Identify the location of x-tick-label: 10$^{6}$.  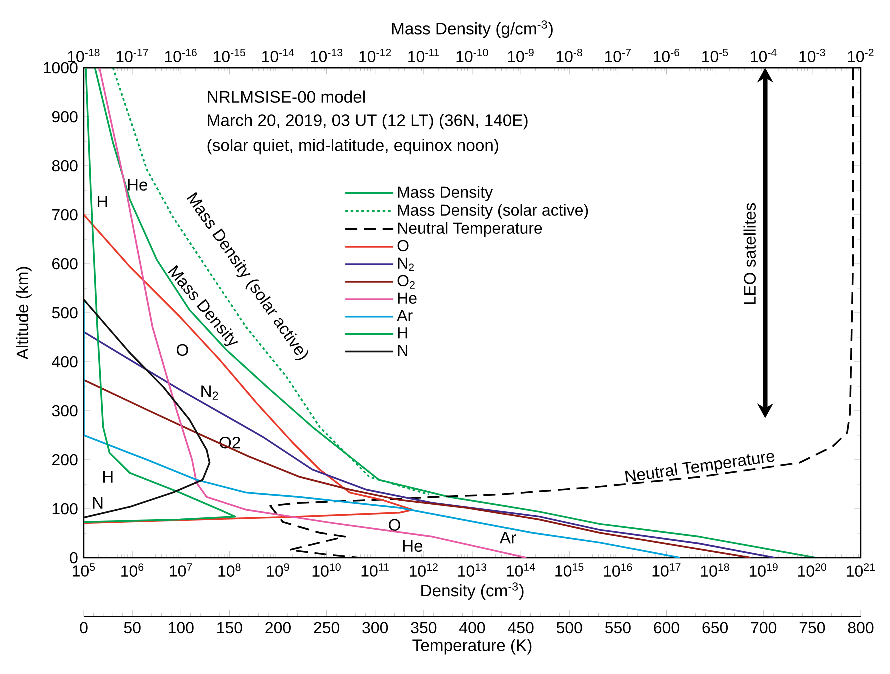
(133, 570).